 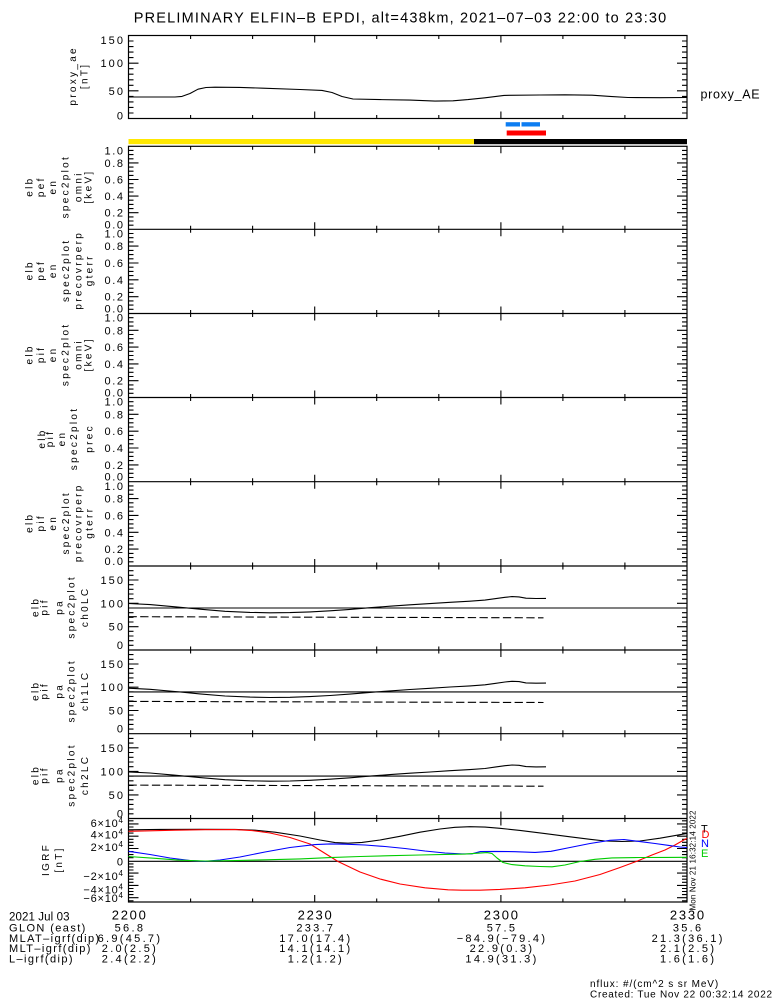 I want to click on svg-text: −84.9(−79.4), so click(x=502, y=939).